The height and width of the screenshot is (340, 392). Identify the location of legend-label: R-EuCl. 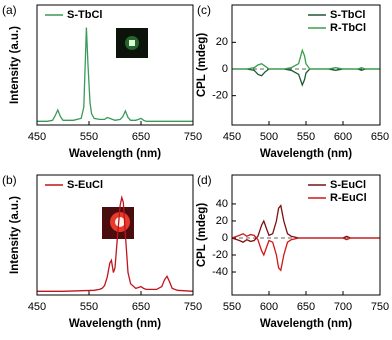
(348, 198).